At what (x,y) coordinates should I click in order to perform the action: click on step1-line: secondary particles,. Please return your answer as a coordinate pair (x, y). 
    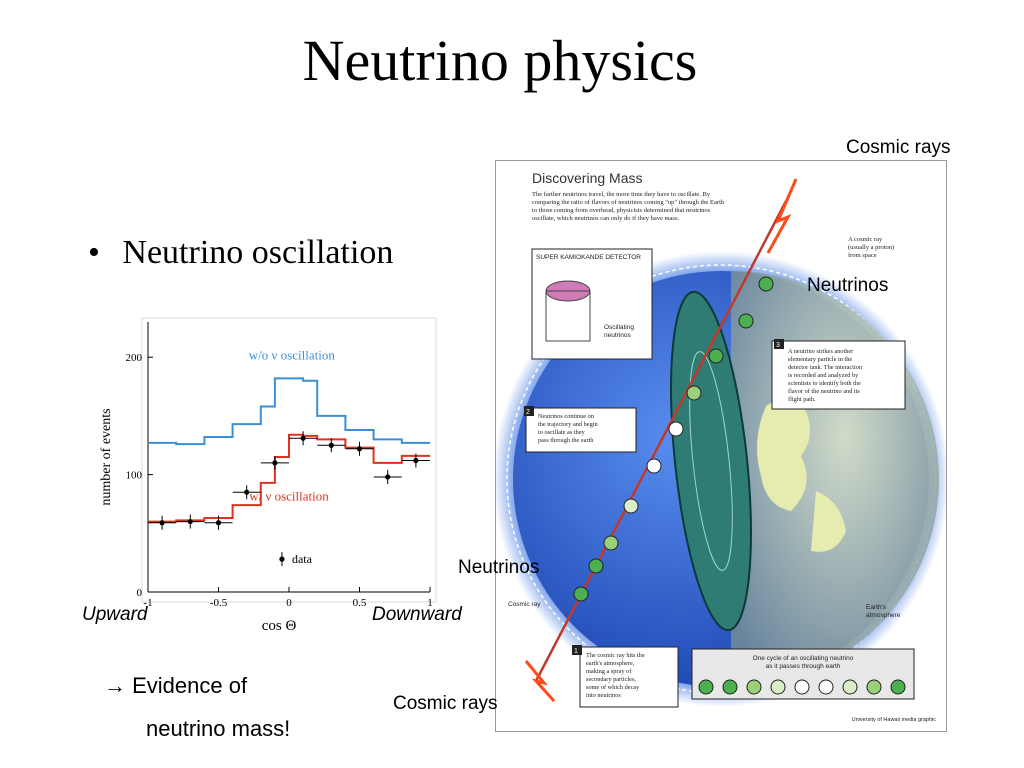
    Looking at the image, I should click on (611, 679).